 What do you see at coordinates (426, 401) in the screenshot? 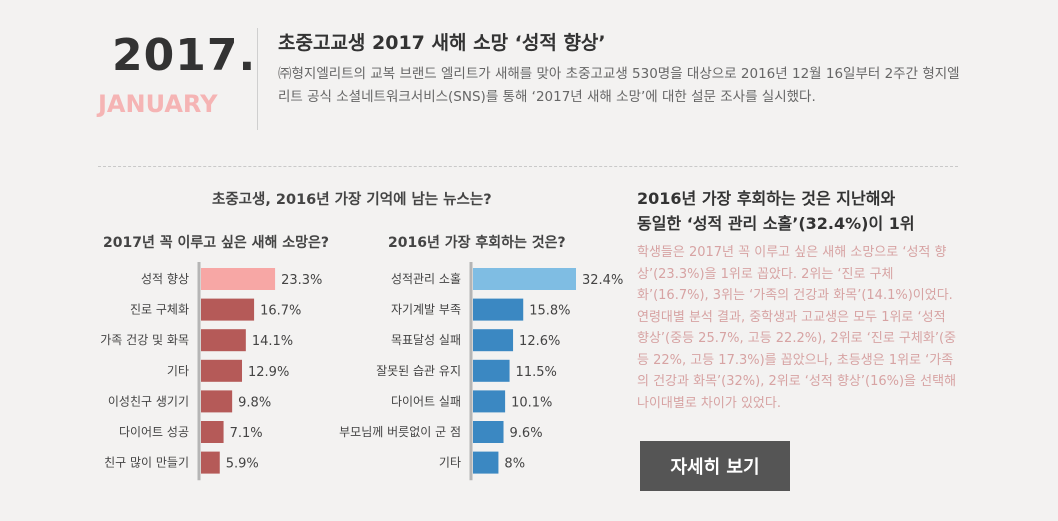
I see `regret-category-label: 다이어트 실패` at bounding box center [426, 401].